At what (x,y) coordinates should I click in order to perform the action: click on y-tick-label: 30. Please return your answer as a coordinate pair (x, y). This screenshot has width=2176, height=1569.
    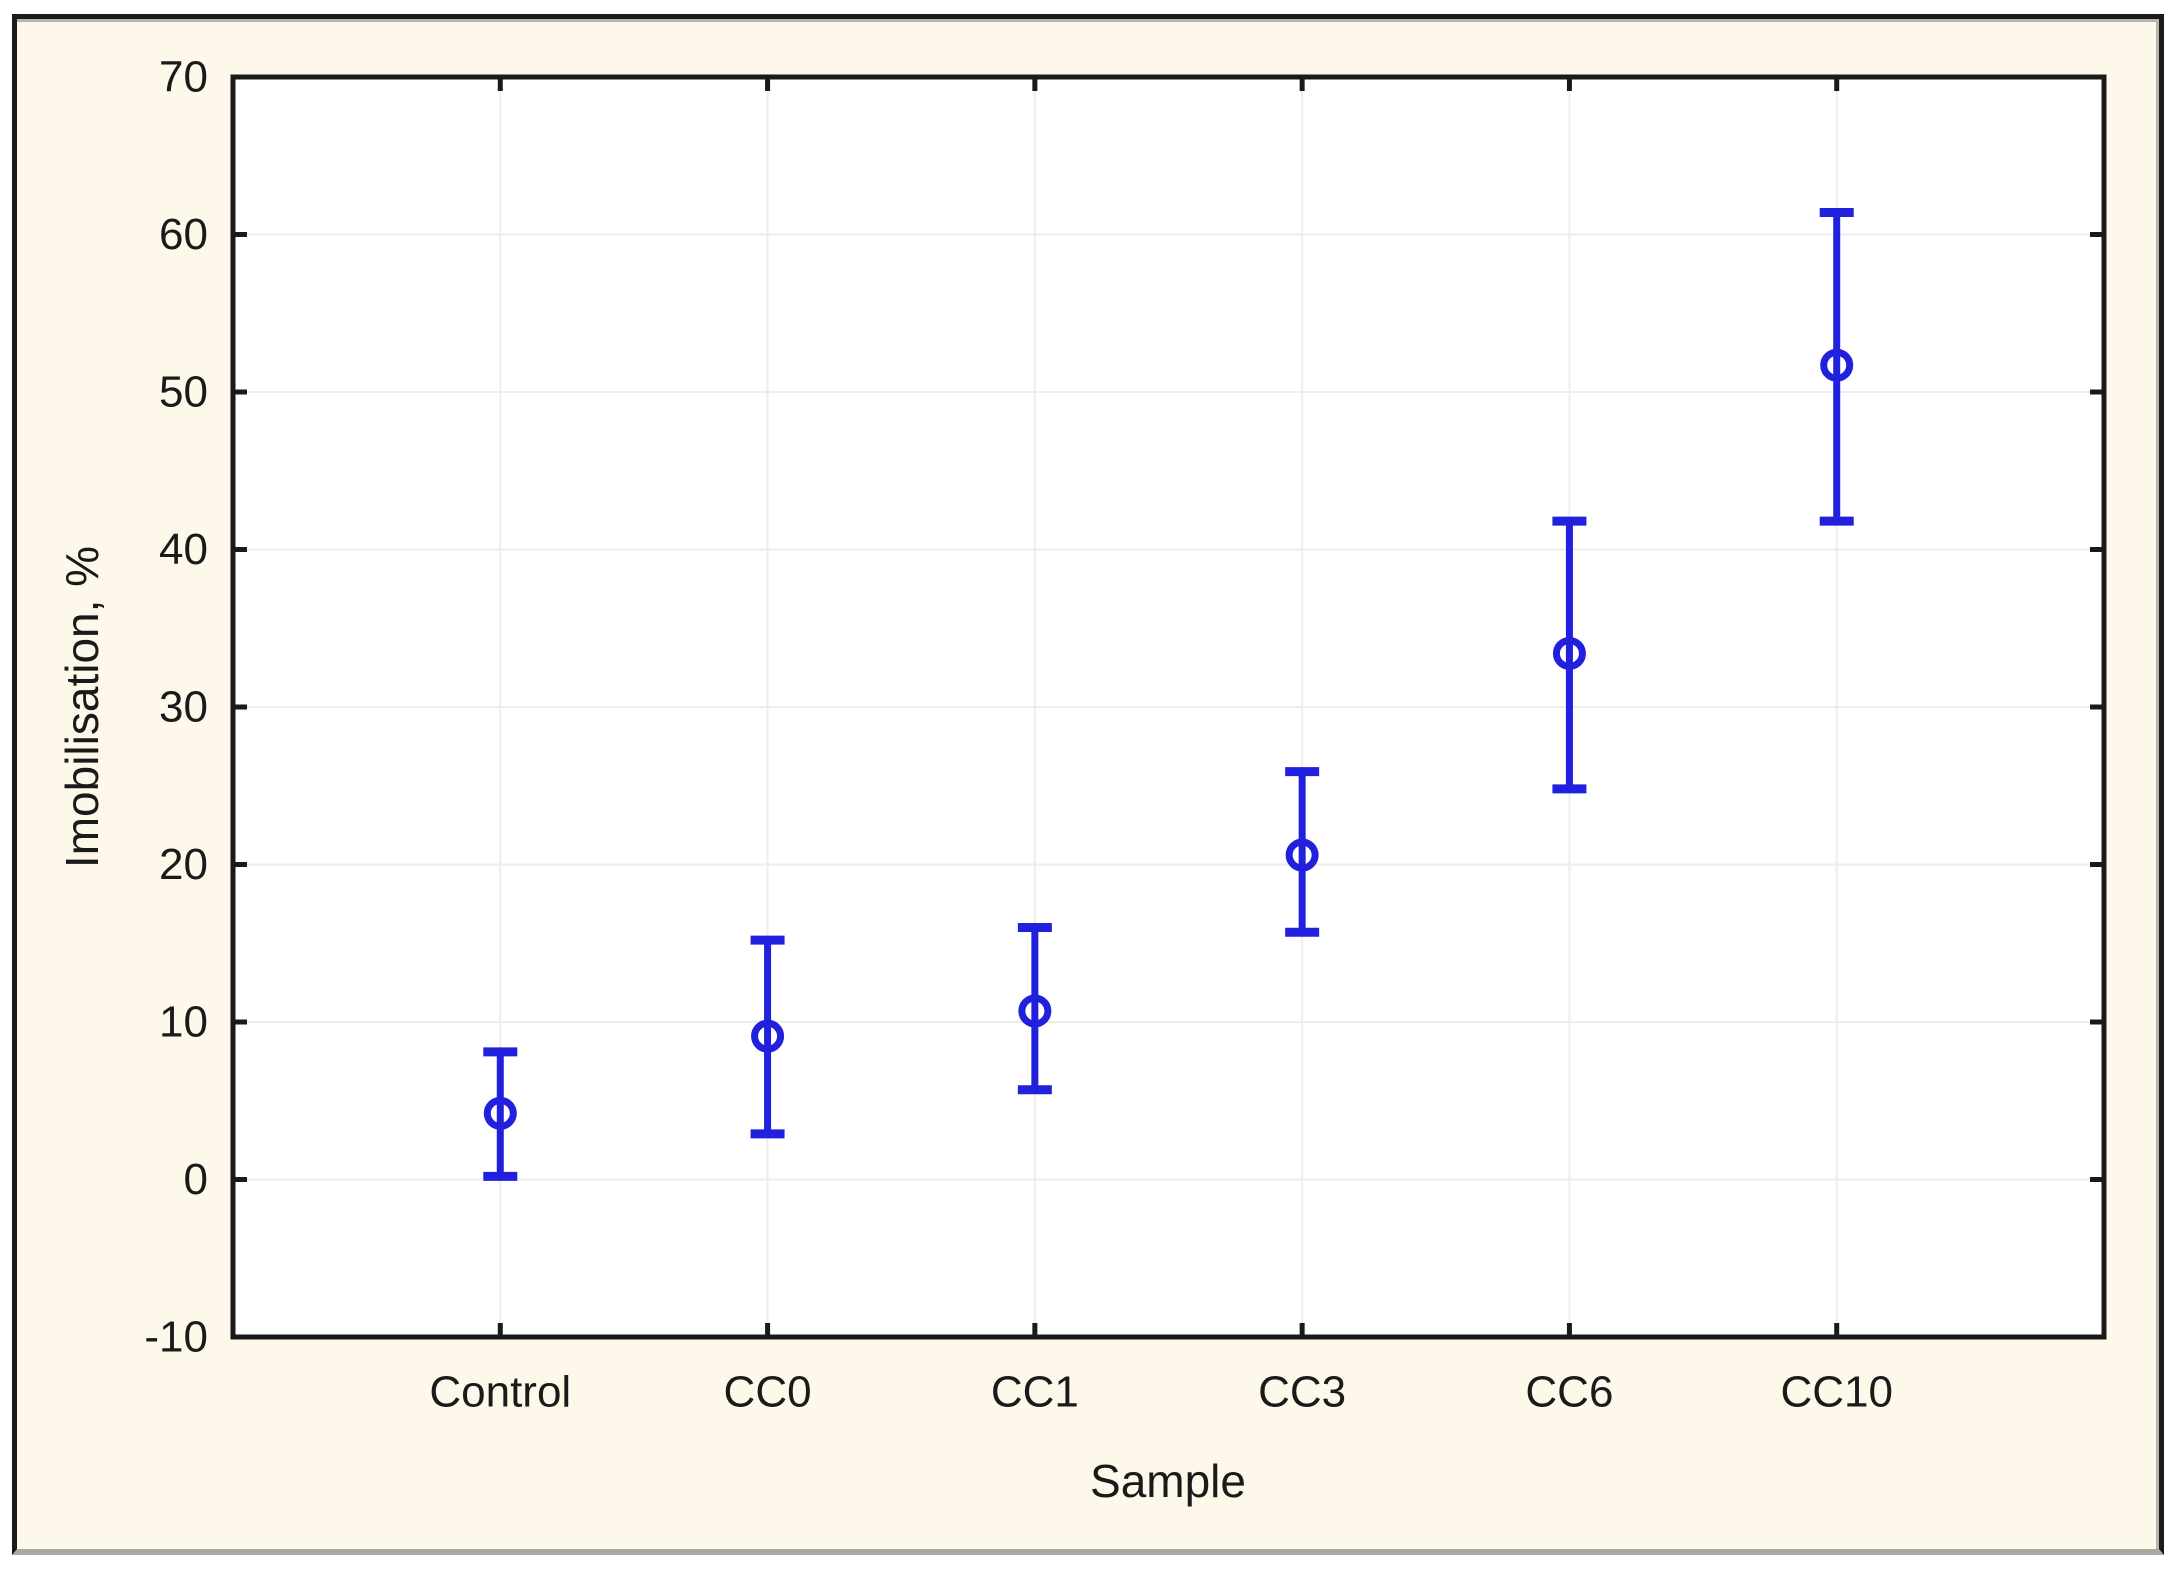
    Looking at the image, I should click on (183, 707).